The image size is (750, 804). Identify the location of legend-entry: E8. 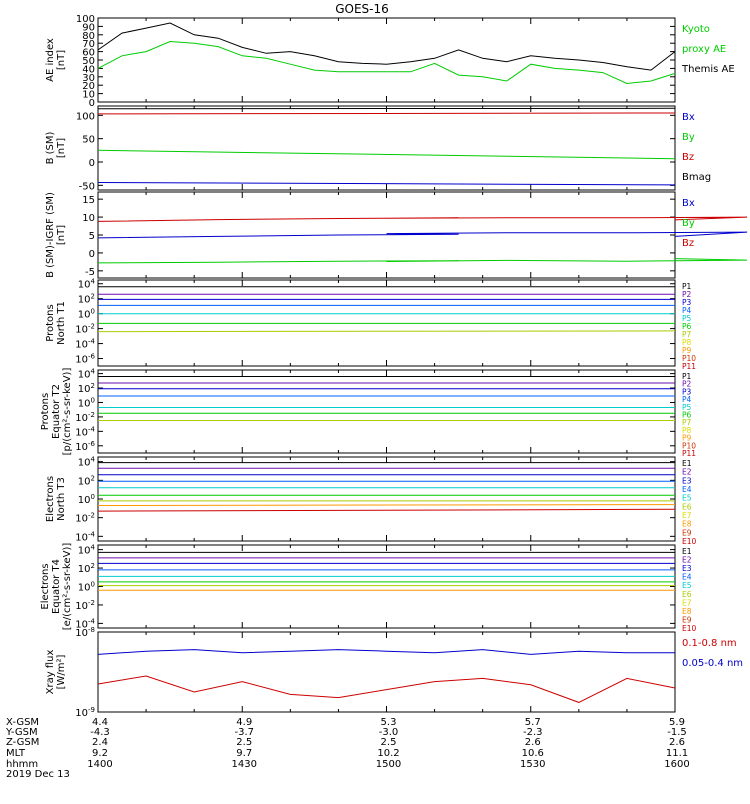
(687, 611).